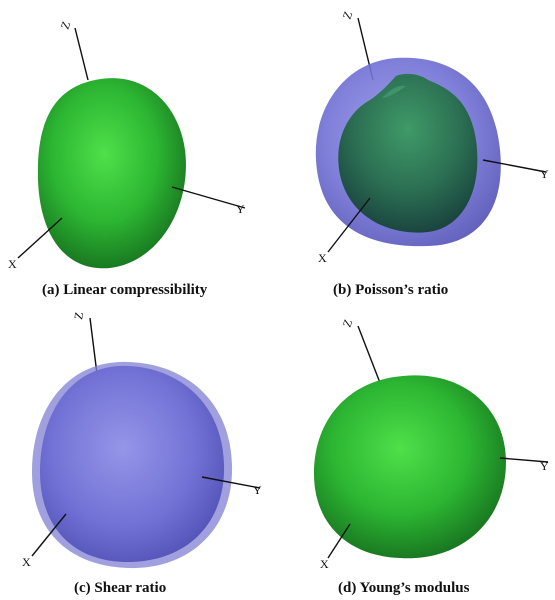 This screenshot has height=600, width=555. I want to click on caption-shear-ratio: (c) Shear ratio, so click(120, 588).